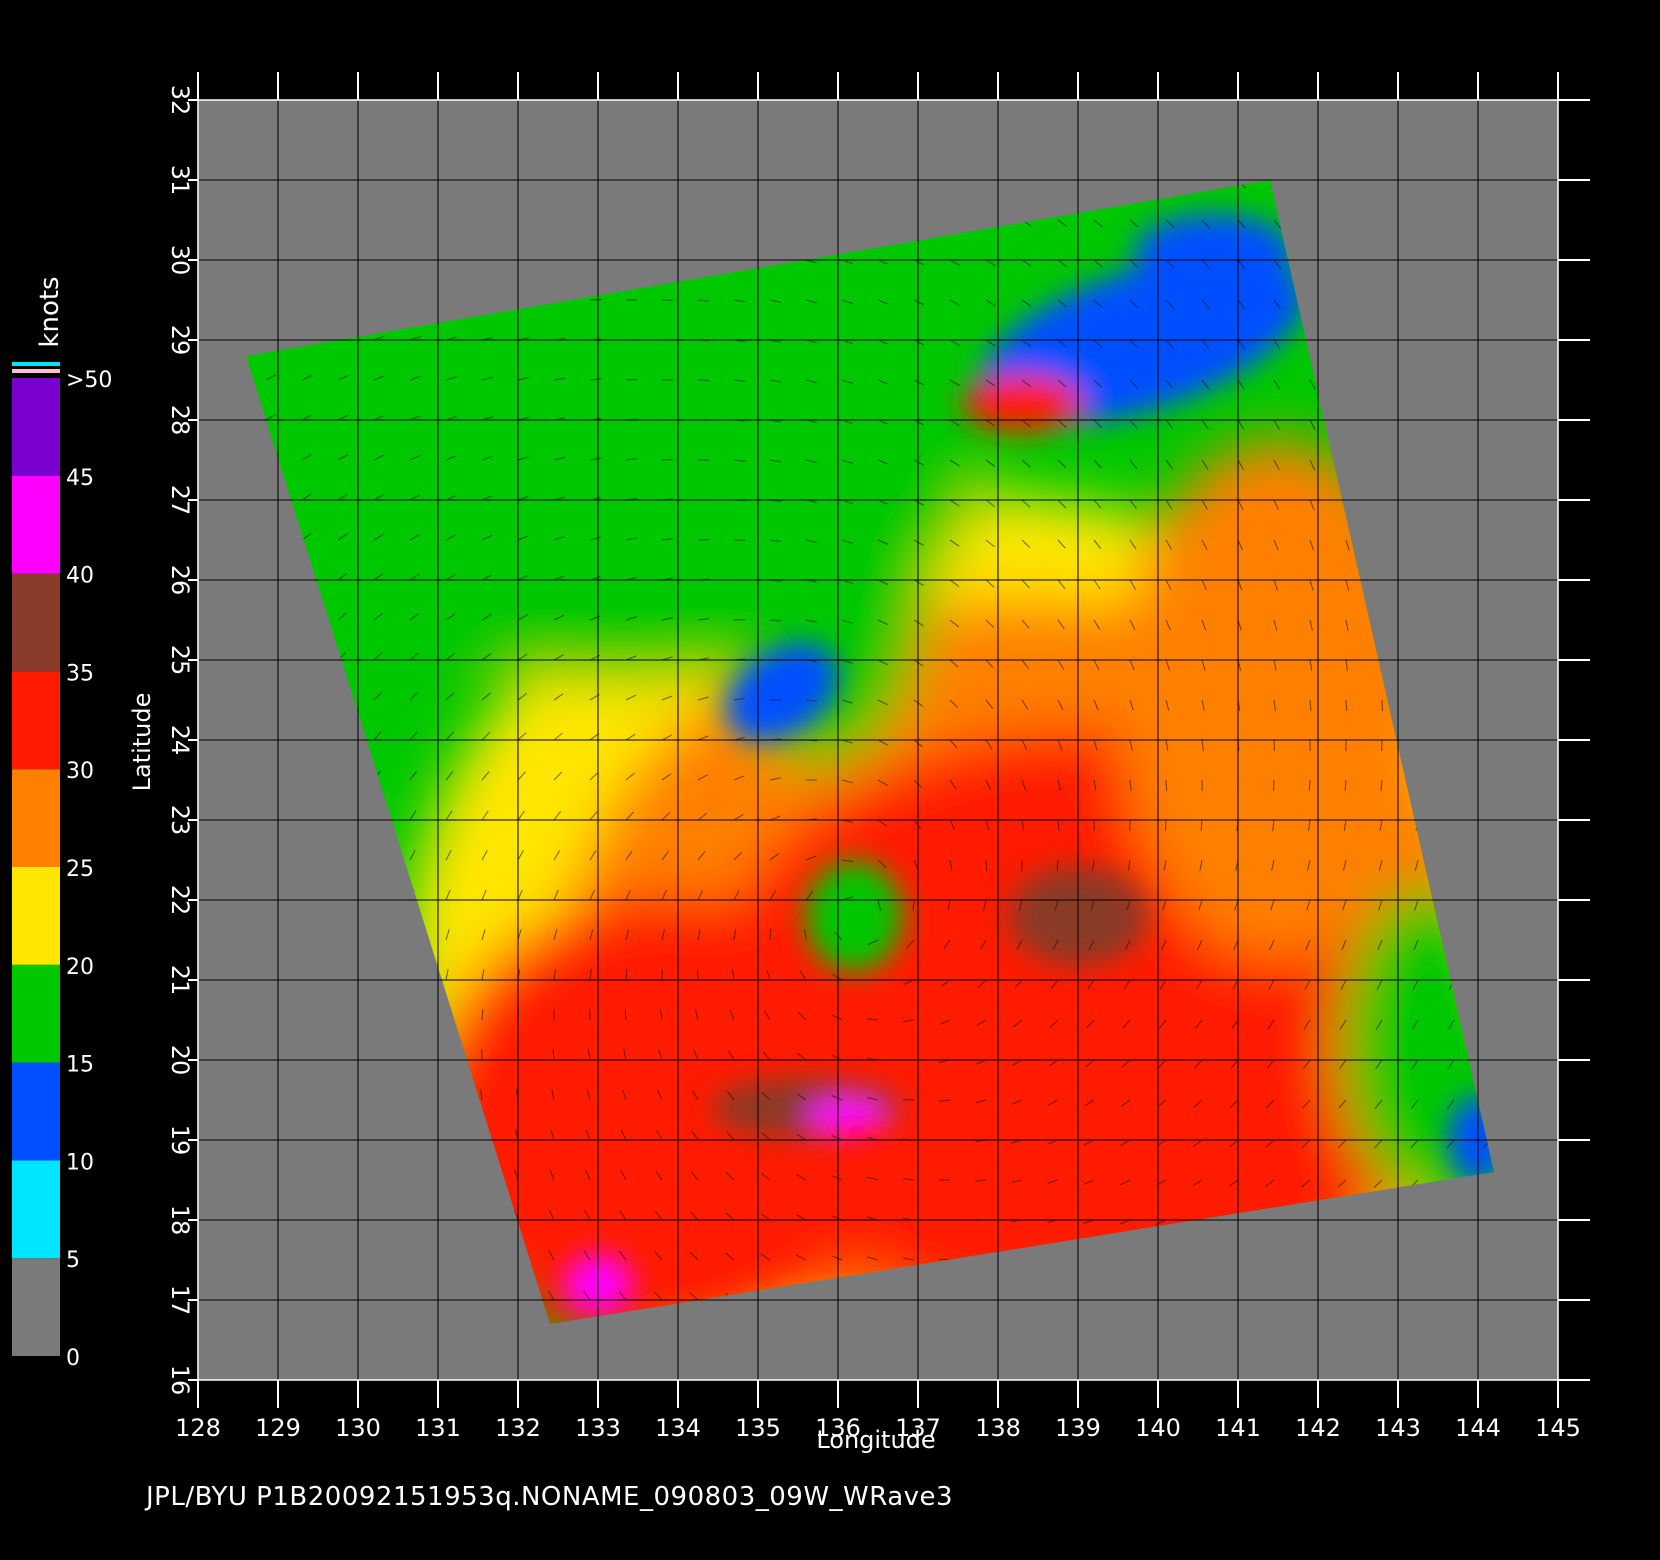 The image size is (1660, 1560). Describe the element at coordinates (1318, 1428) in the screenshot. I see `x-tick-label: 142` at that location.